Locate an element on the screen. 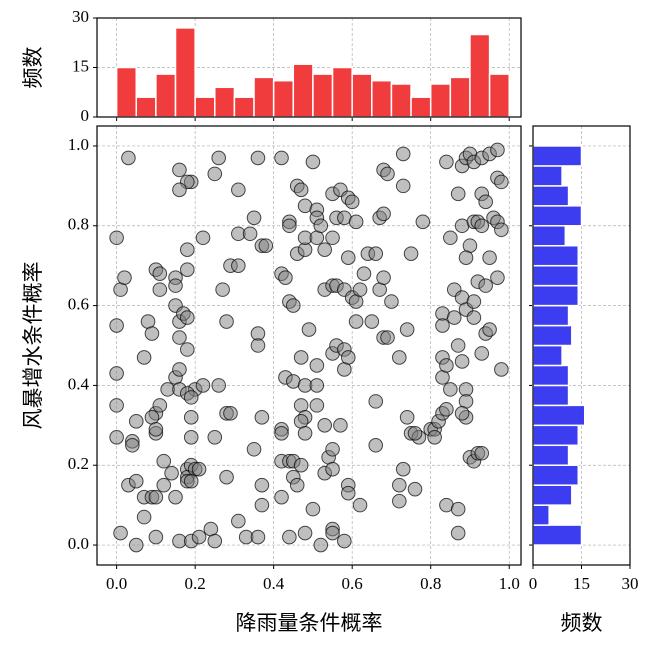 The image size is (650, 650). x-tick-label: 15 is located at coordinates (581, 583).